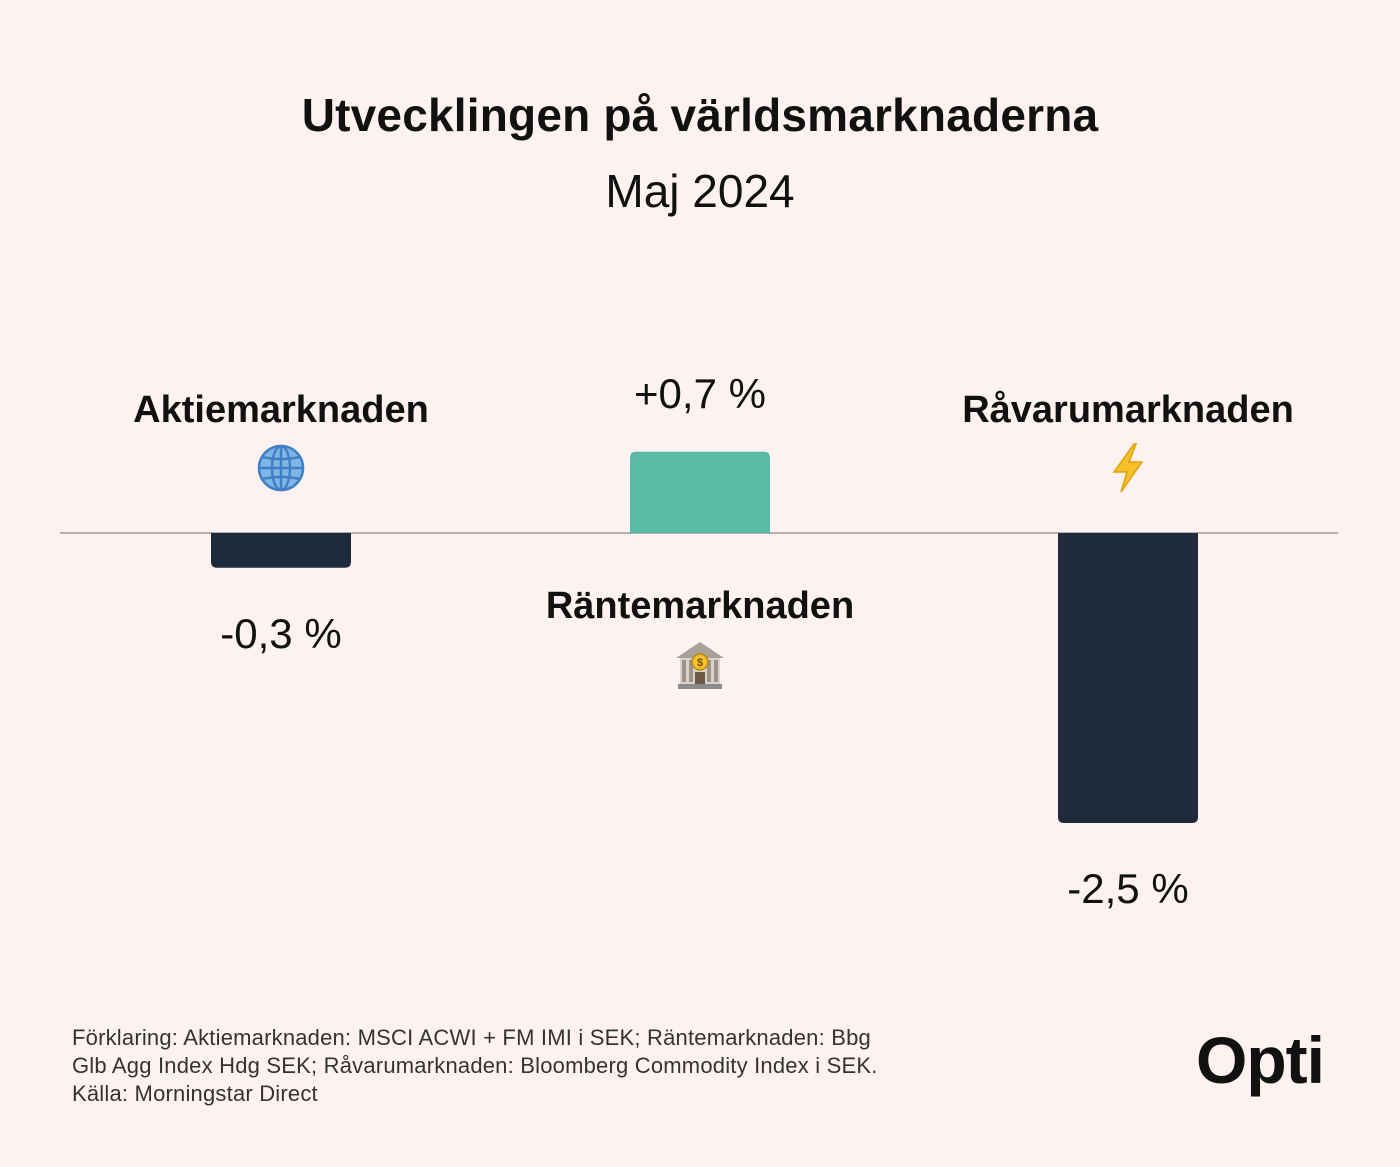  What do you see at coordinates (1260, 1060) in the screenshot?
I see `opti-logo: Opti` at bounding box center [1260, 1060].